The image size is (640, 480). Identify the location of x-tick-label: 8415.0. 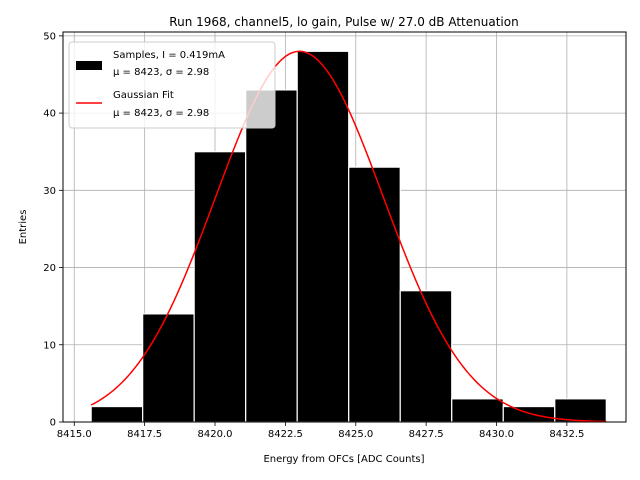
(74, 434).